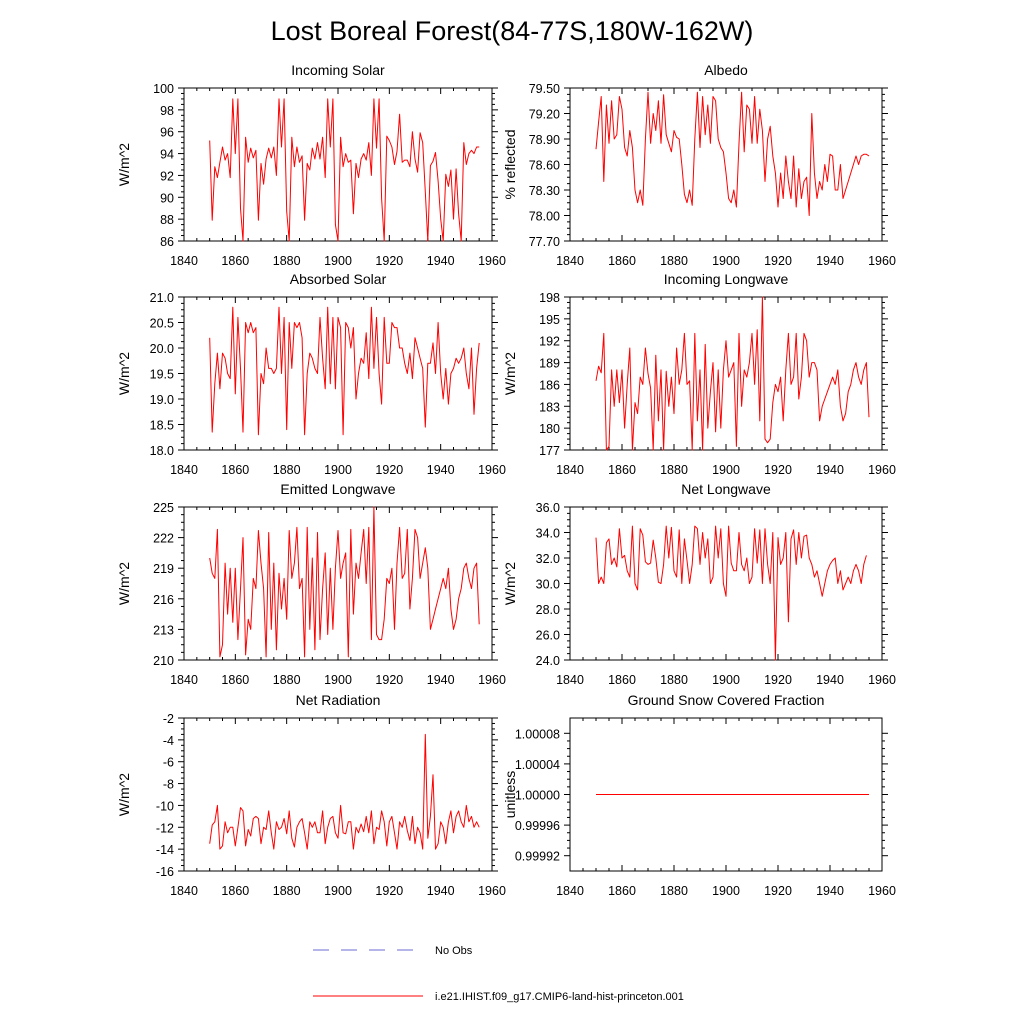 Image resolution: width=1024 pixels, height=1024 pixels. What do you see at coordinates (512, 31) in the screenshot?
I see `figure-title: Lost Boreal Forest(84-77S,180W-162W)` at bounding box center [512, 31].